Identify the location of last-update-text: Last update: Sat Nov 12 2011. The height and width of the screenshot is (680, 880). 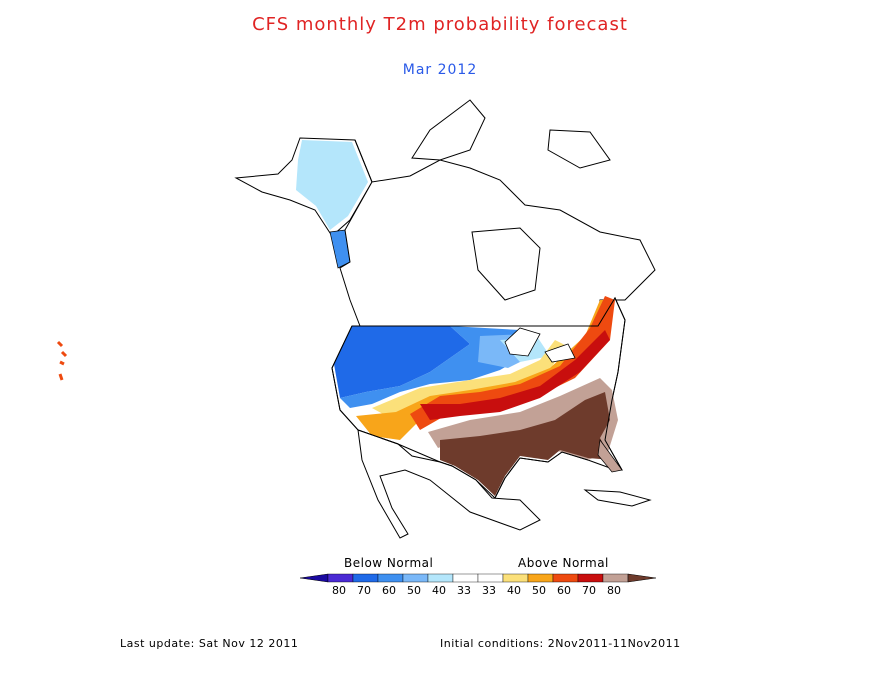
(209, 643).